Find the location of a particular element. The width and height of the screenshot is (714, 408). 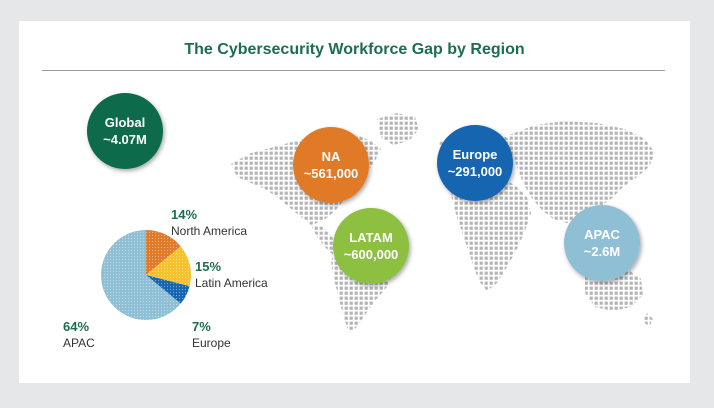

title-divider is located at coordinates (353, 70).